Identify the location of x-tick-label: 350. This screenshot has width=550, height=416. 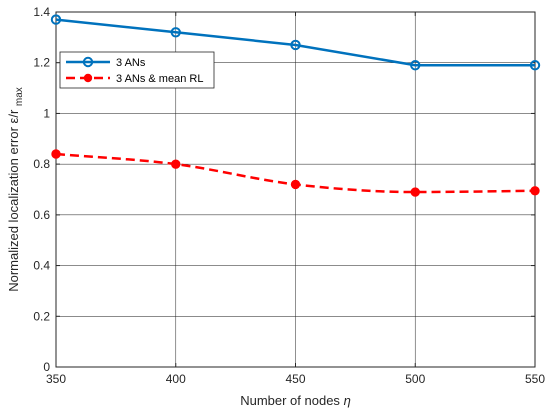
(56, 379).